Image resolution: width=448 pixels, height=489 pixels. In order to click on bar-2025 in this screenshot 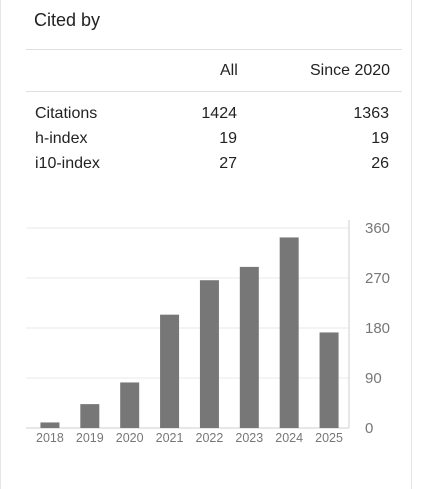, I will do `click(329, 380)`.